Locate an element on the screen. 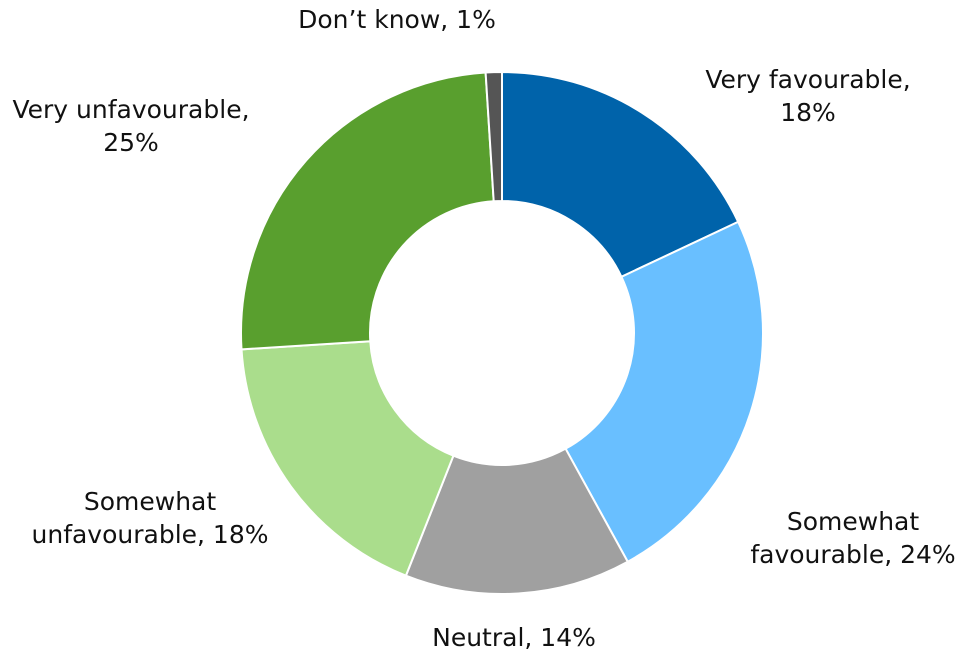 Image resolution: width=960 pixels, height=656 pixels. slice-neutral is located at coordinates (517, 521).